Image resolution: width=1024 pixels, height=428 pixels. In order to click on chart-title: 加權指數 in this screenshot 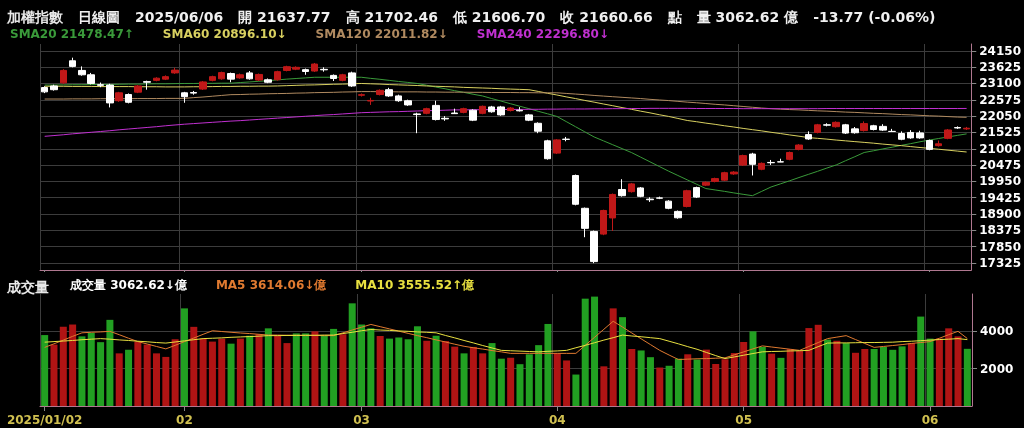, I will do `click(35, 17)`.